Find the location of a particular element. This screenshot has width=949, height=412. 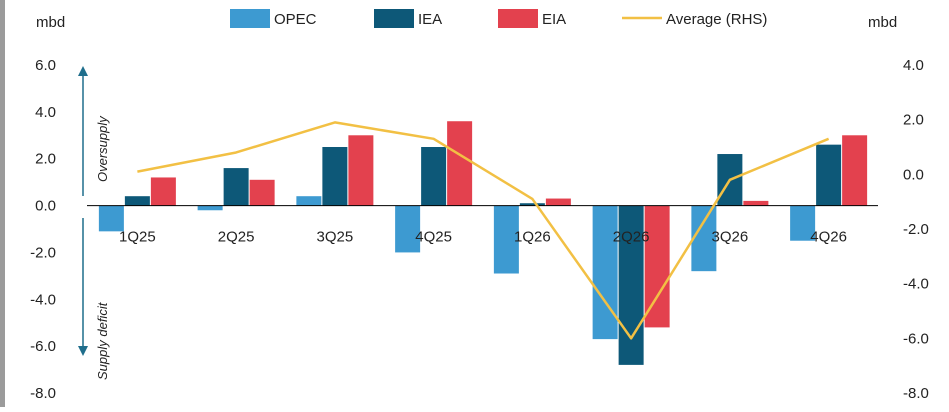

right-axis-ticks: 4.0 2.0 0.0 -2.0 -4.0 -6.0 -8.0 is located at coordinates (916, 229).